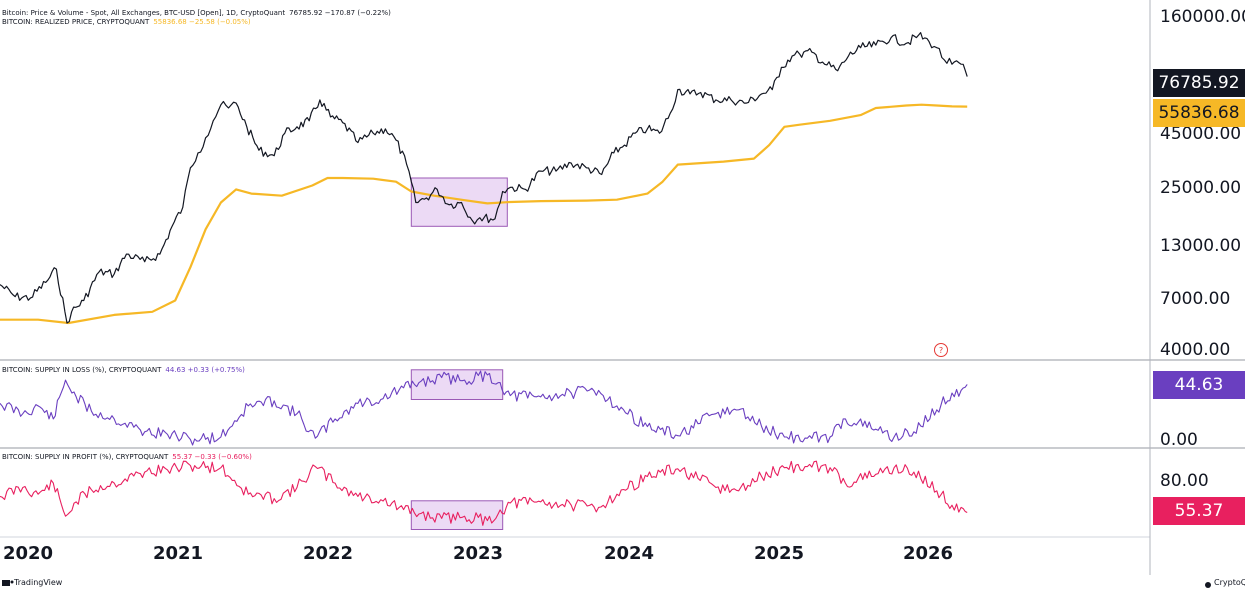 This screenshot has width=1245, height=590. I want to click on xtick-2023: 2023, so click(478, 553).